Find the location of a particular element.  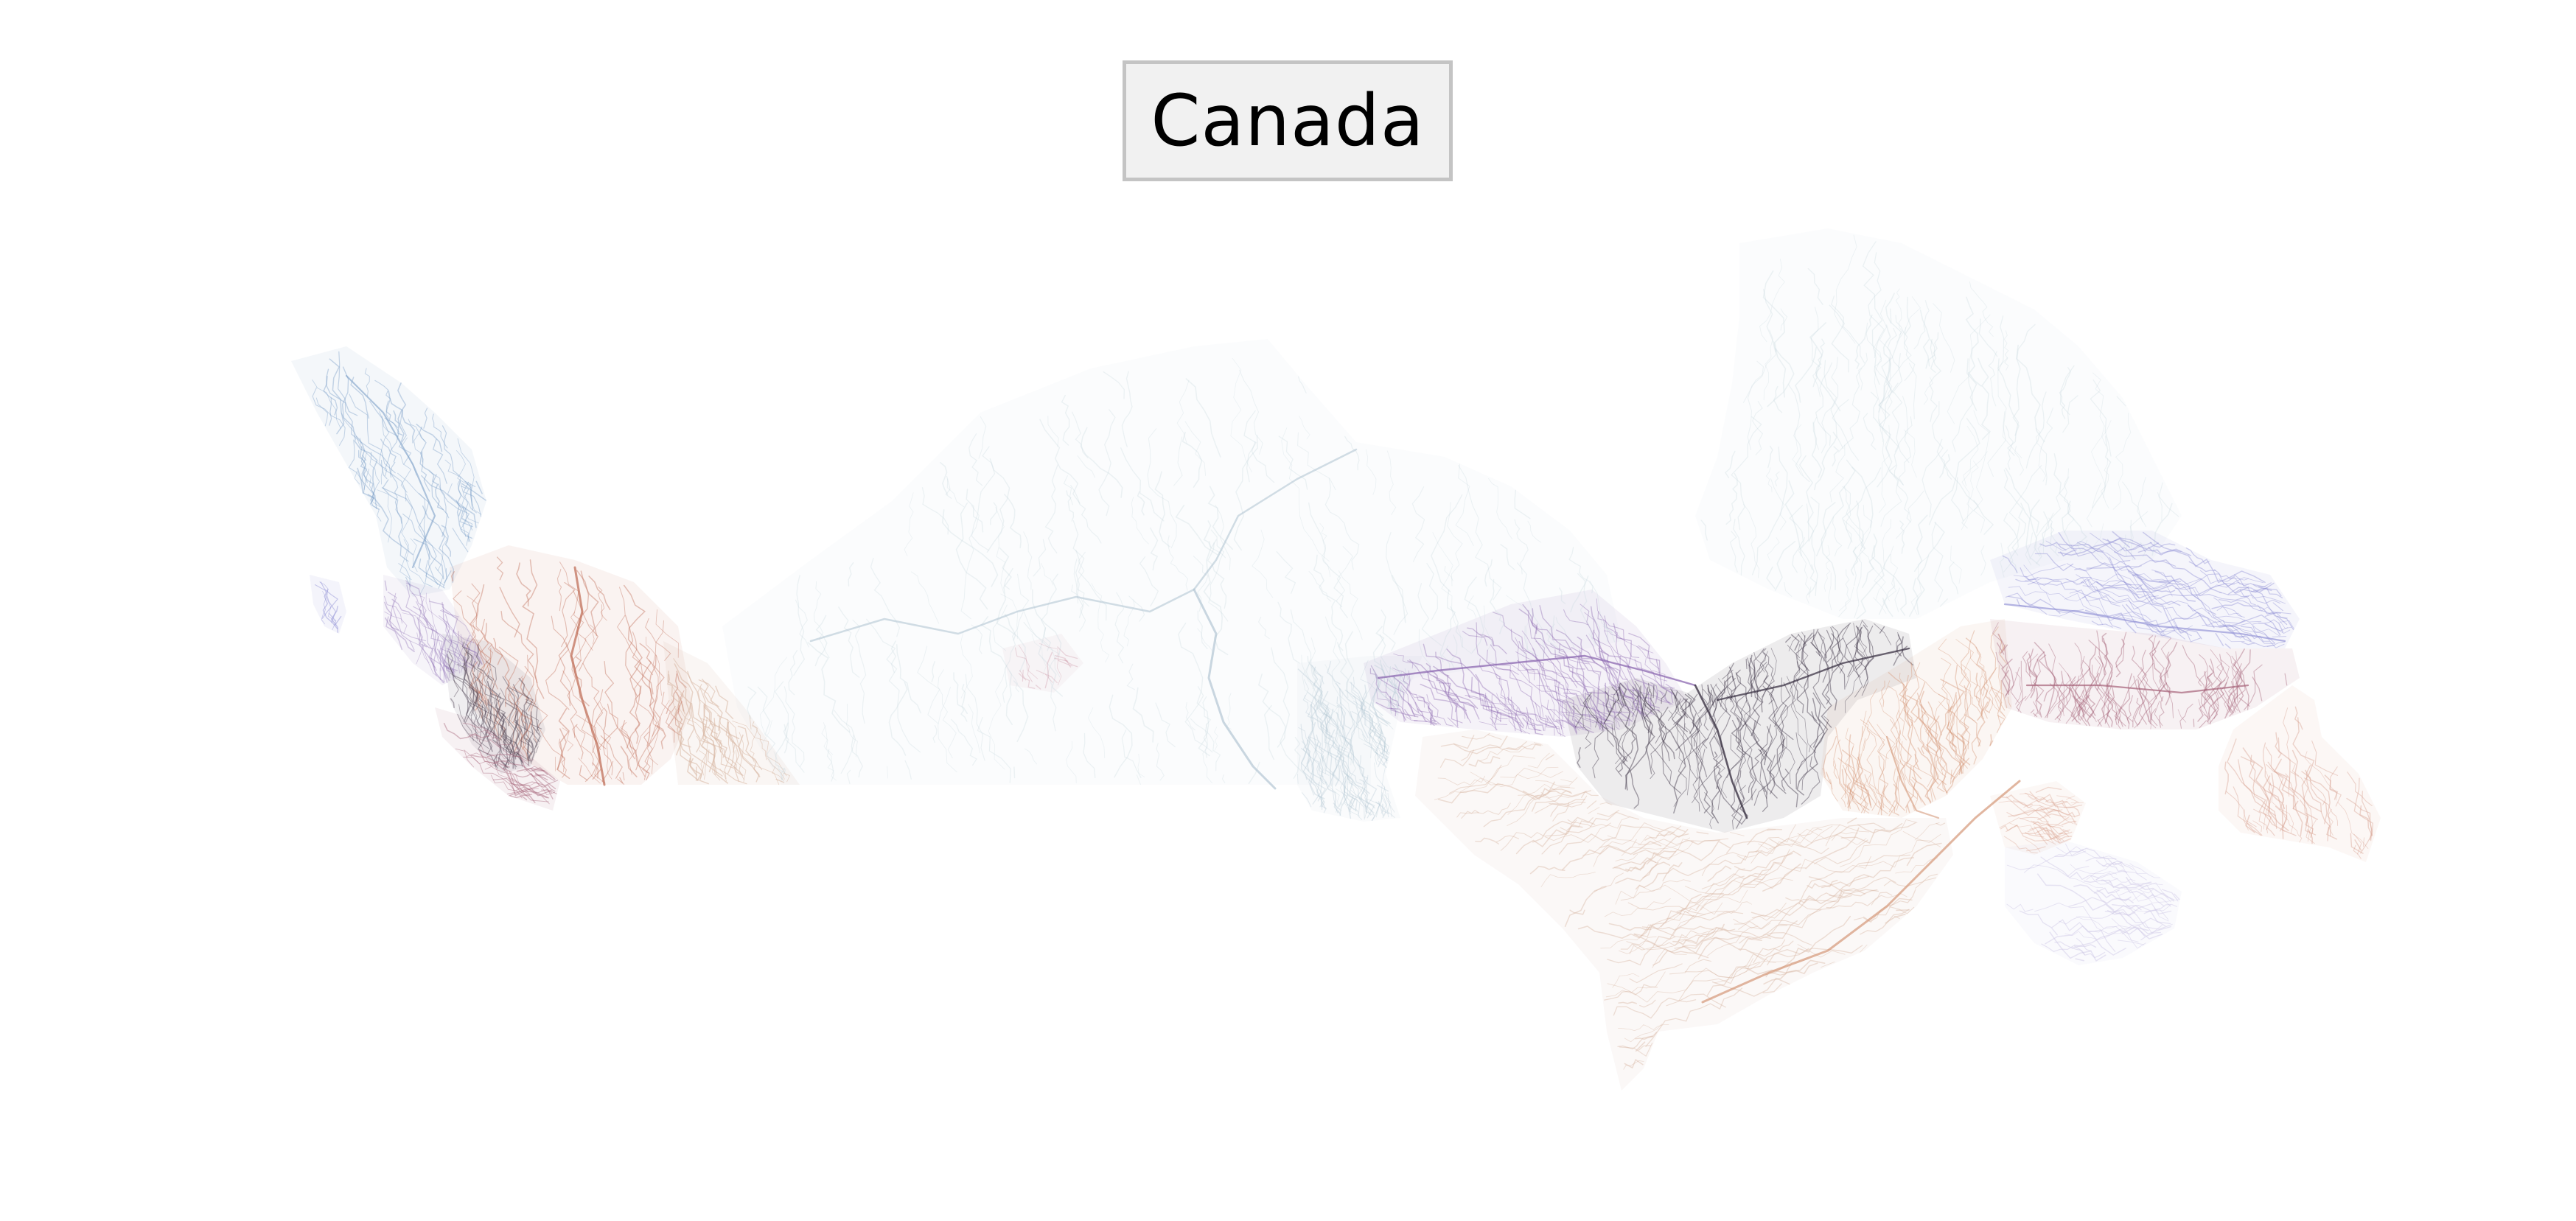

basin-haida-gwaii is located at coordinates (328, 604).